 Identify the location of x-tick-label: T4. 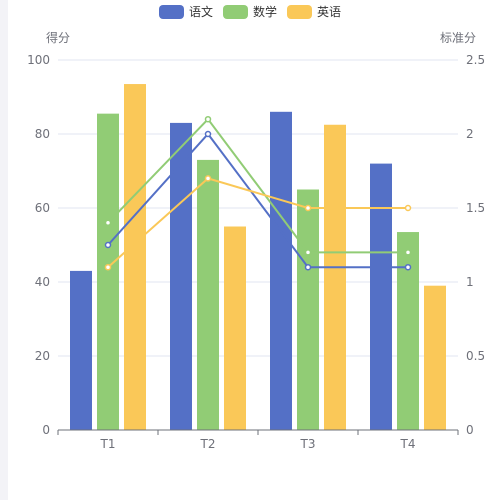
(408, 444).